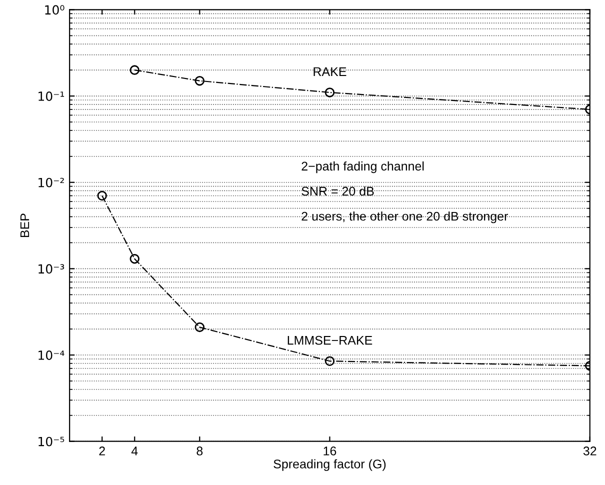  What do you see at coordinates (405, 217) in the screenshot?
I see `annotation: 2 users, the other one 20 dB stronger` at bounding box center [405, 217].